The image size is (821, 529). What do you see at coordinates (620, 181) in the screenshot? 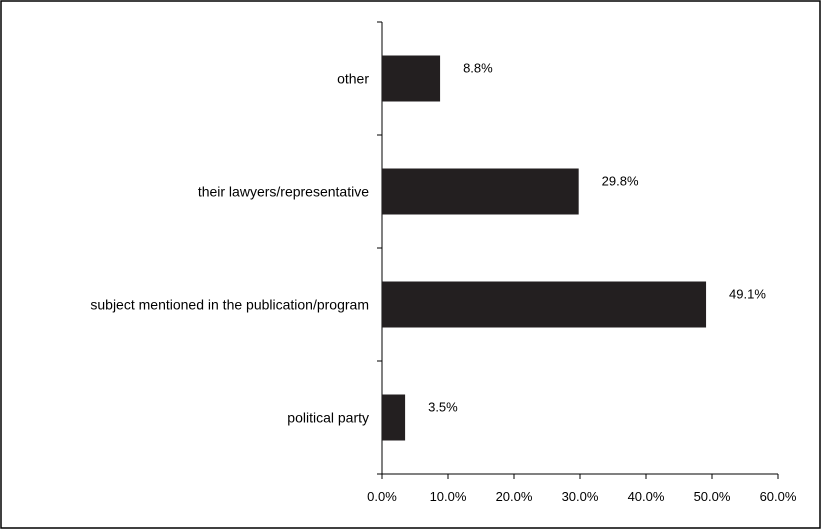
I see `value-label: 29.8%` at bounding box center [620, 181].